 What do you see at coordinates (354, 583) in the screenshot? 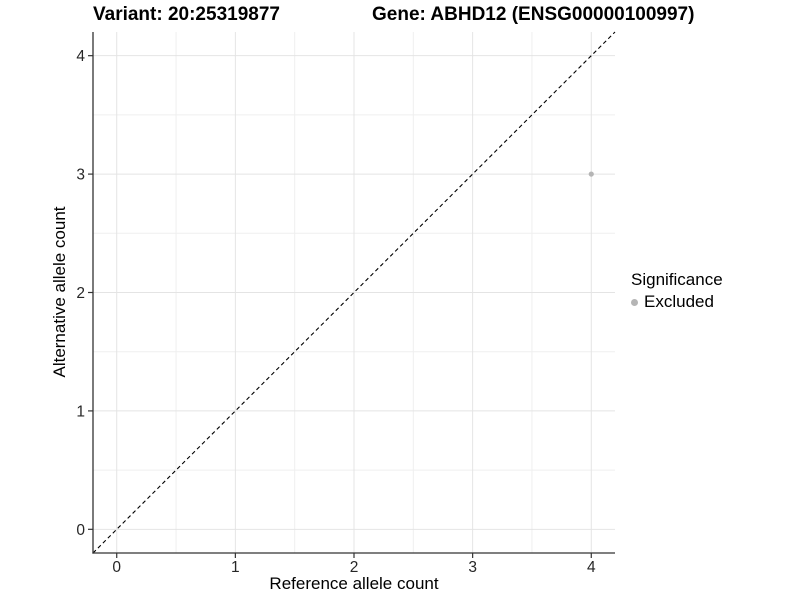
I see `x-axis-title: Reference allele count` at bounding box center [354, 583].